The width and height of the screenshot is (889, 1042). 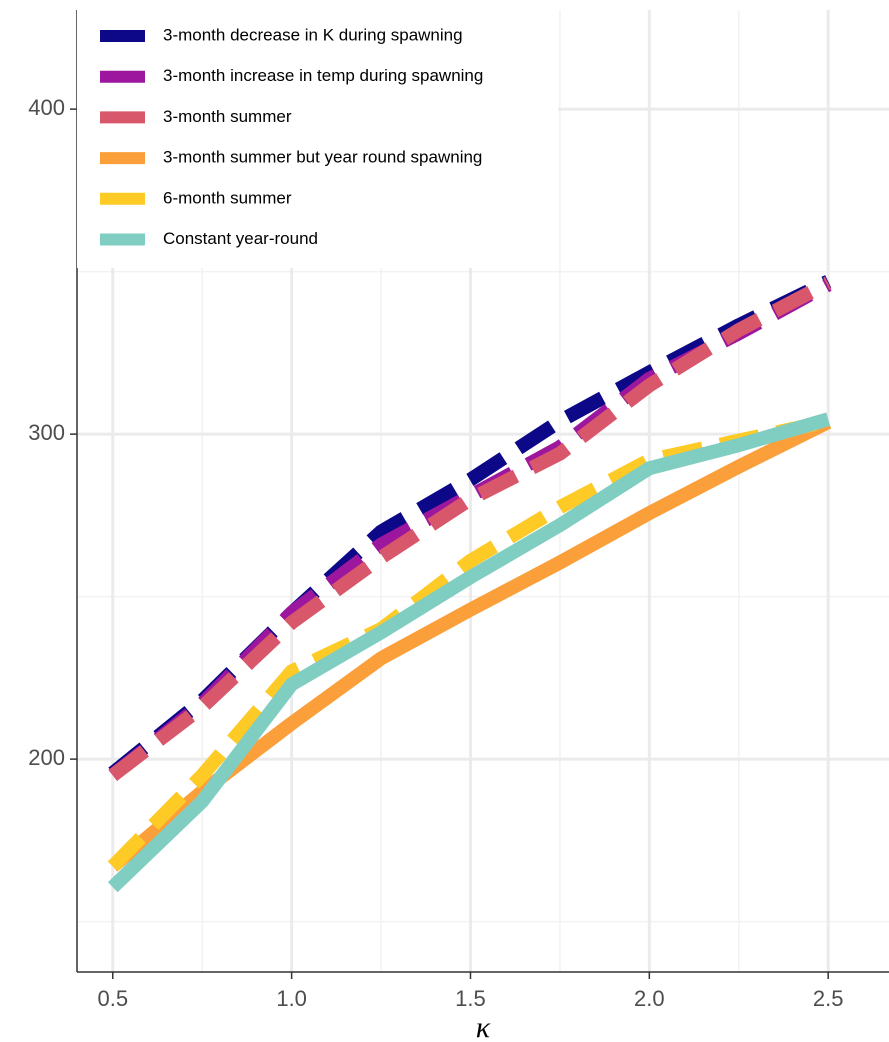 I want to click on legend-label: 3-month increase in temp during spawning, so click(x=323, y=75).